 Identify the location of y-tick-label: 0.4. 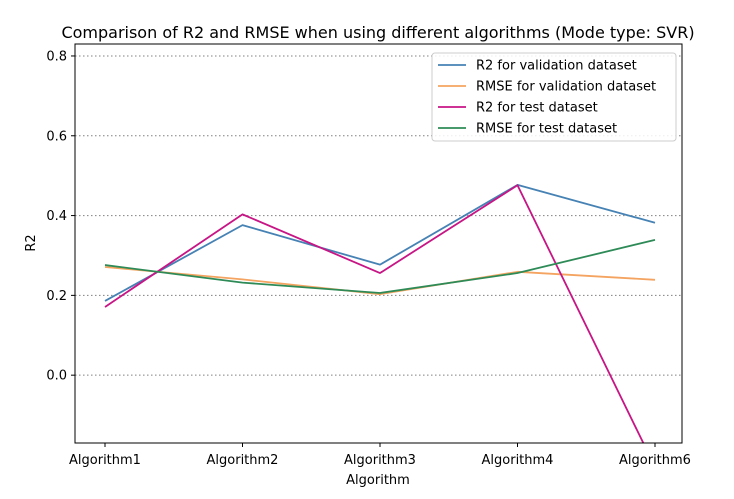
(56, 216).